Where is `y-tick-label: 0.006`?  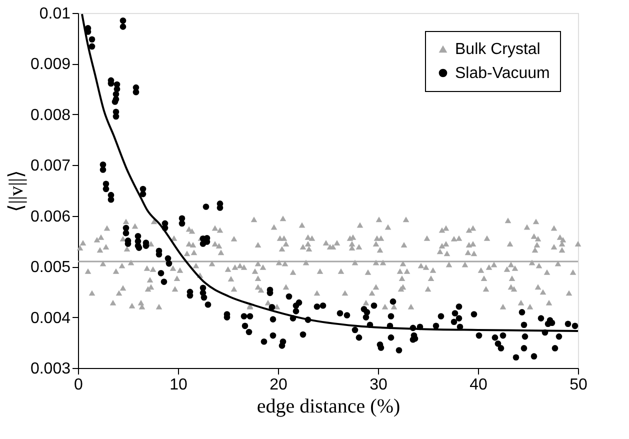 y-tick-label: 0.006 is located at coordinates (50, 217).